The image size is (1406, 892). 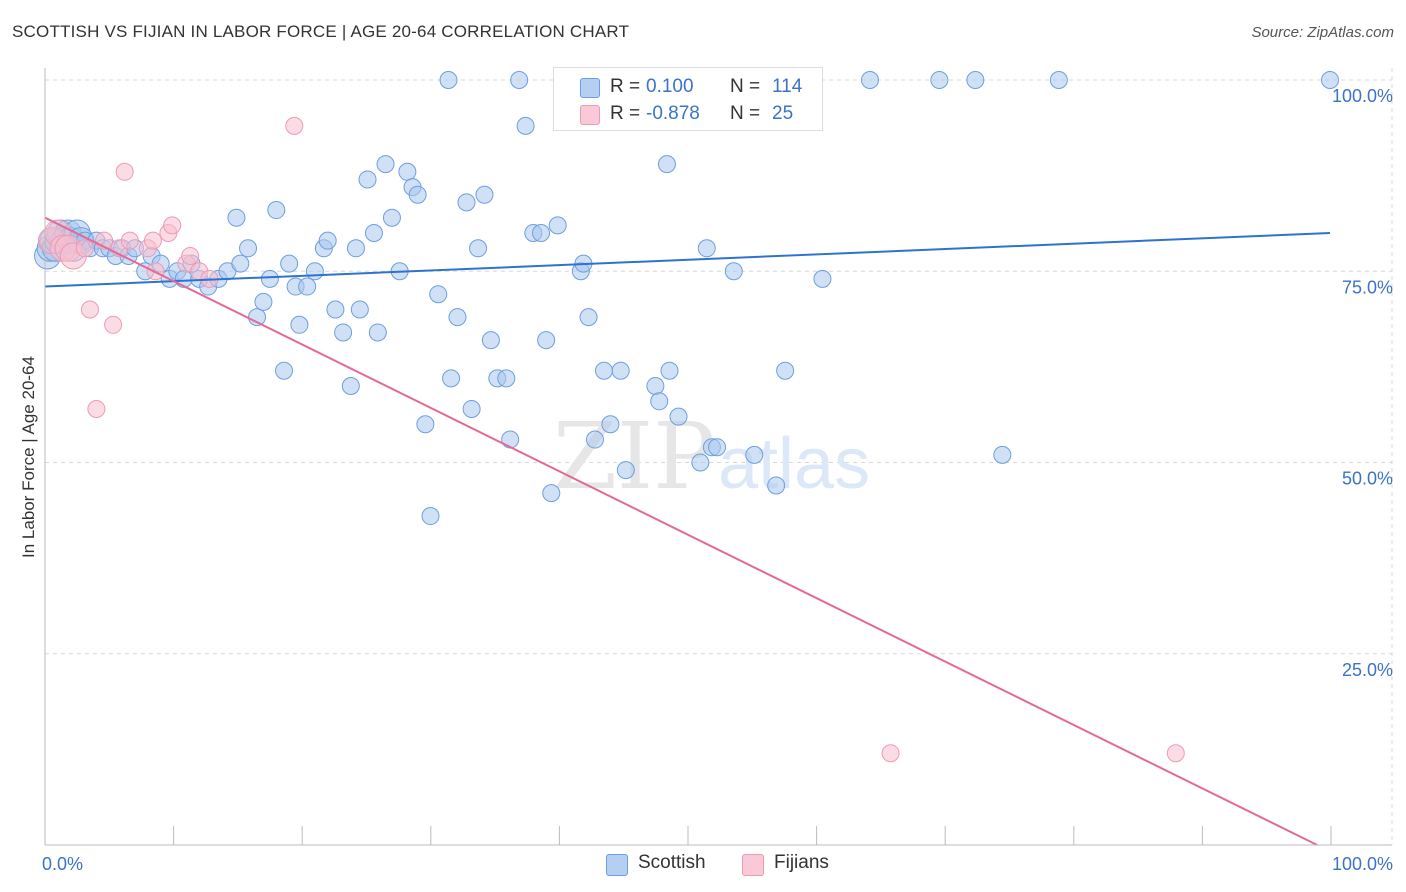 What do you see at coordinates (787, 86) in the screenshot?
I see `legend-n-value-scottish: 114` at bounding box center [787, 86].